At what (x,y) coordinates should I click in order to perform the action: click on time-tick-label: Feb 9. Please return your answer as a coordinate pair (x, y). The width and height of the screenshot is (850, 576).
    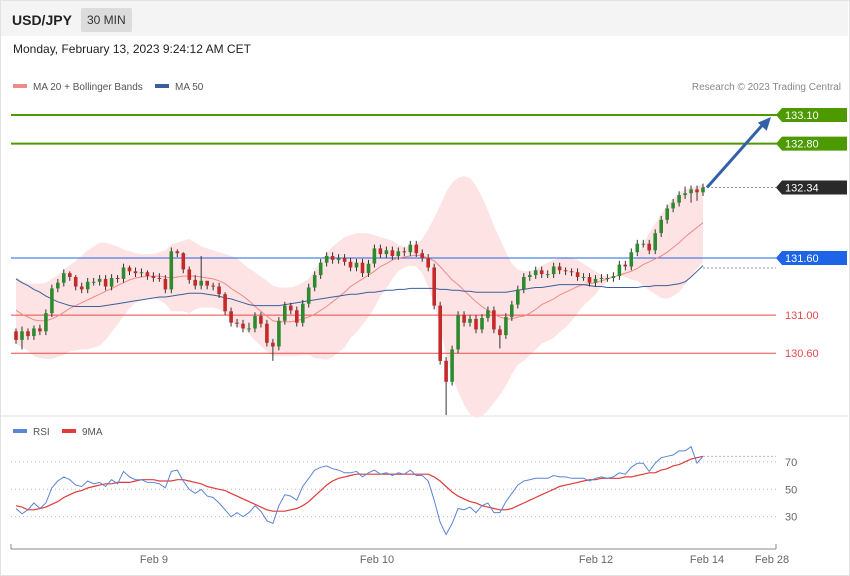
    Looking at the image, I should click on (154, 560).